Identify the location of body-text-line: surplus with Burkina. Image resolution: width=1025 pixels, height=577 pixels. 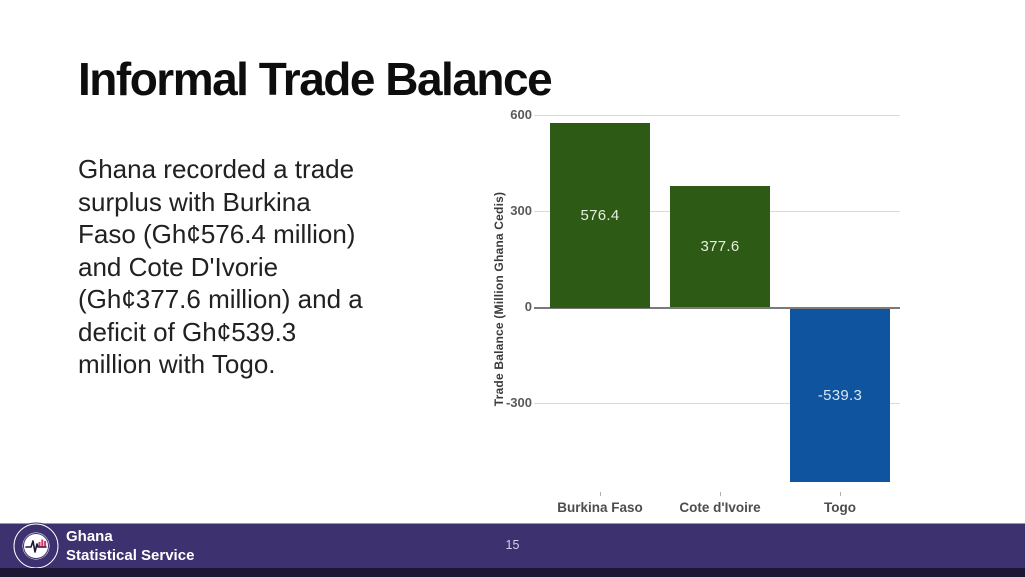
(194, 201).